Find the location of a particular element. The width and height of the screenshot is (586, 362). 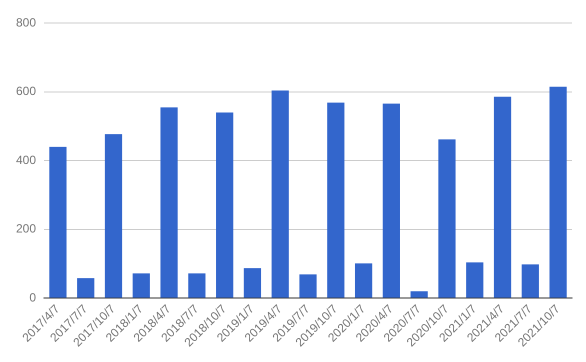

y-tick-label: 800 is located at coordinates (26, 23).